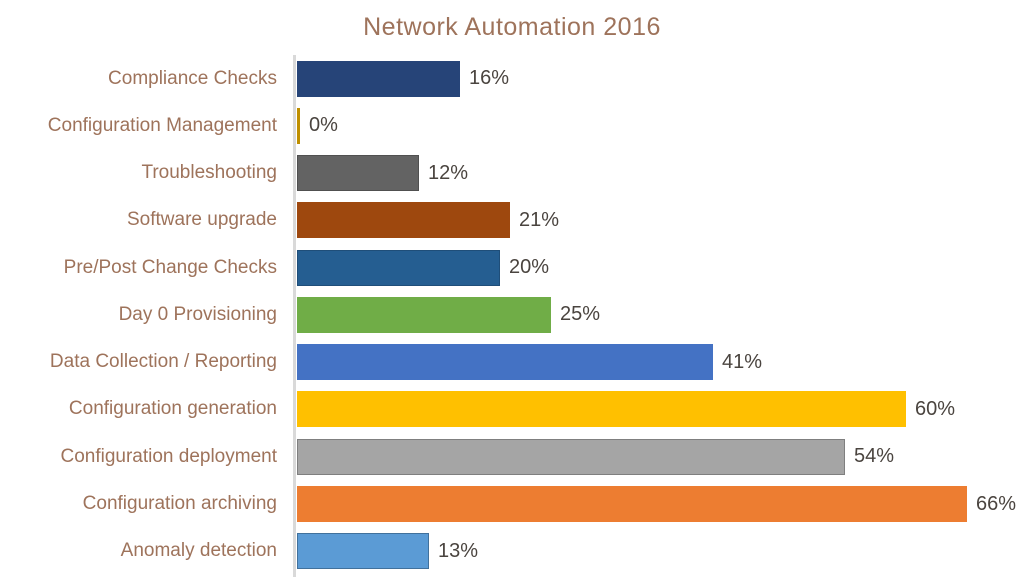  Describe the element at coordinates (448, 172) in the screenshot. I see `bar-value-label: 12%` at that location.